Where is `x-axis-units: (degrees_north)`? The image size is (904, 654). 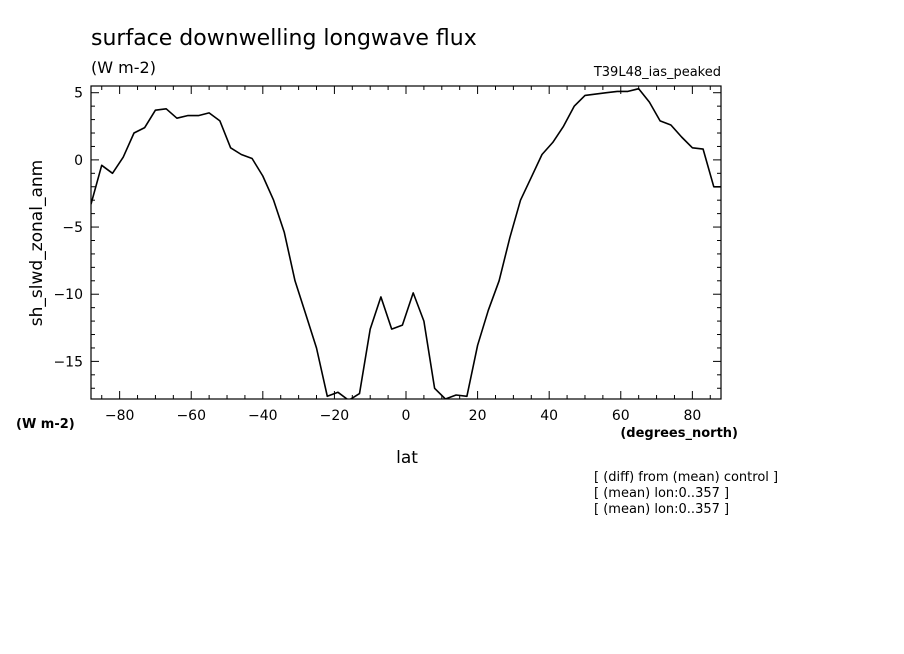 x-axis-units: (degrees_north) is located at coordinates (679, 433).